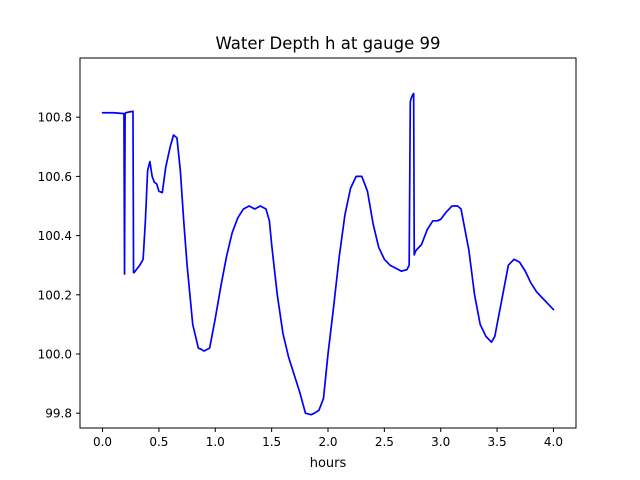  I want to click on x-tick-label: 2.0, so click(327, 442).